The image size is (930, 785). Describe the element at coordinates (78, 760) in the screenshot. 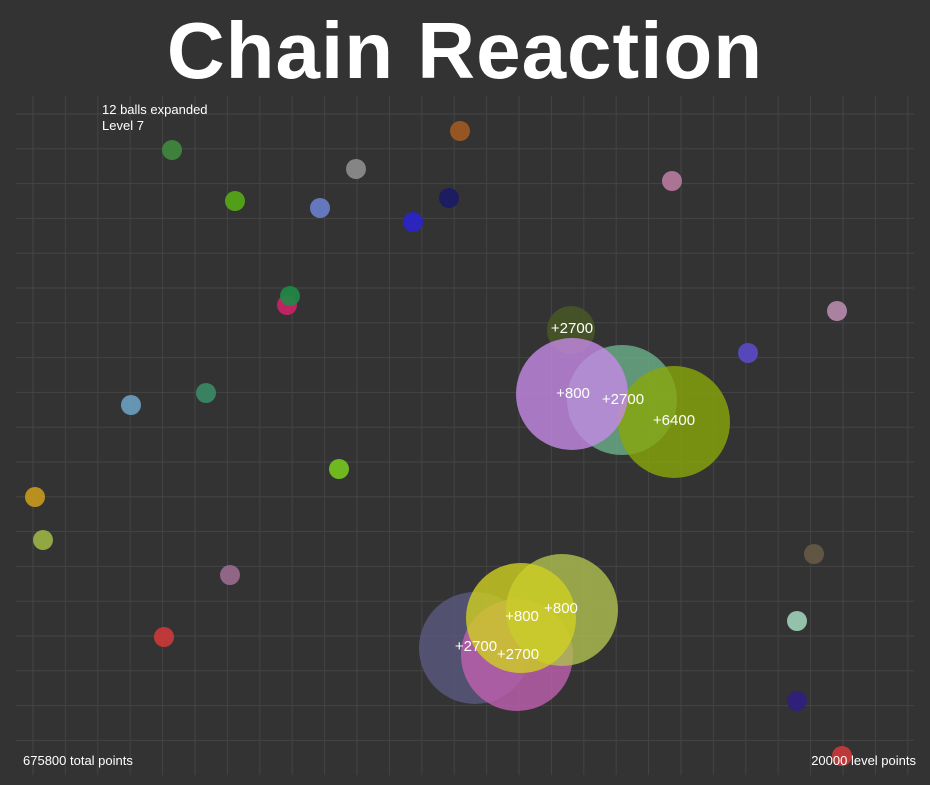

I see `total-points: 675800 total points` at that location.